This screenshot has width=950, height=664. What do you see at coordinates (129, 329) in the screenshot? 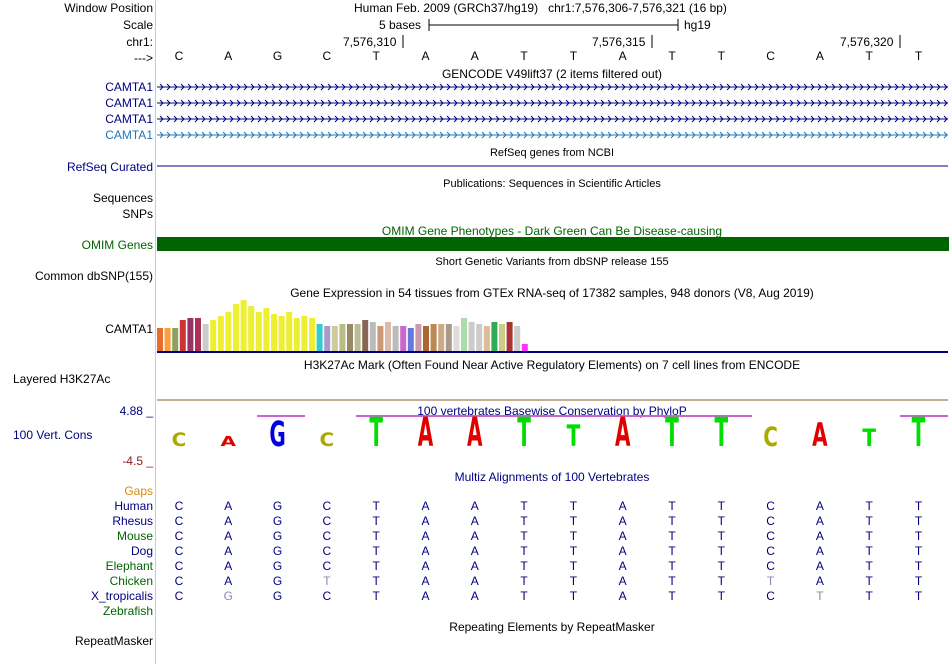
I see `gtex-label: CAMTA1` at bounding box center [129, 329].